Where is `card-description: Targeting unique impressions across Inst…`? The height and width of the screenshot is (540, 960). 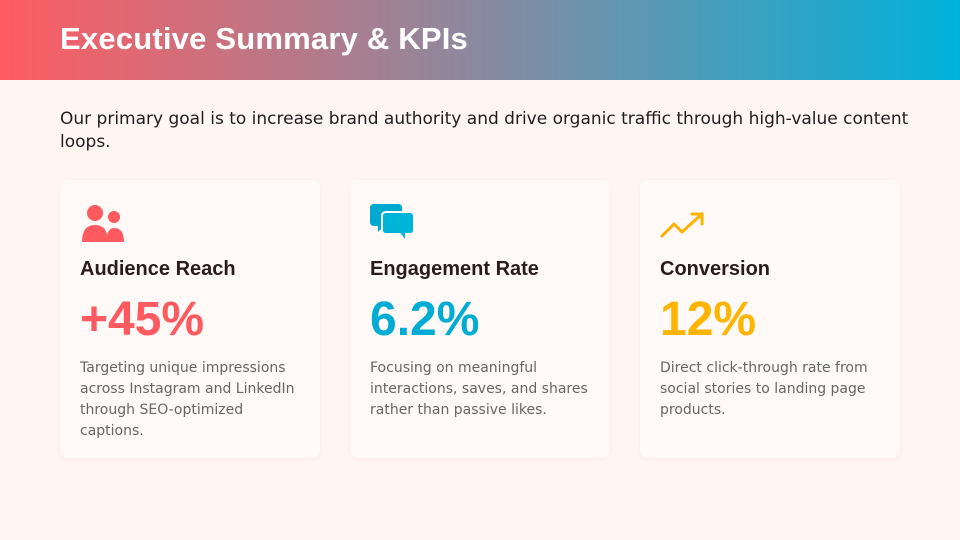 card-description: Targeting unique impressions across Inst… is located at coordinates (187, 399).